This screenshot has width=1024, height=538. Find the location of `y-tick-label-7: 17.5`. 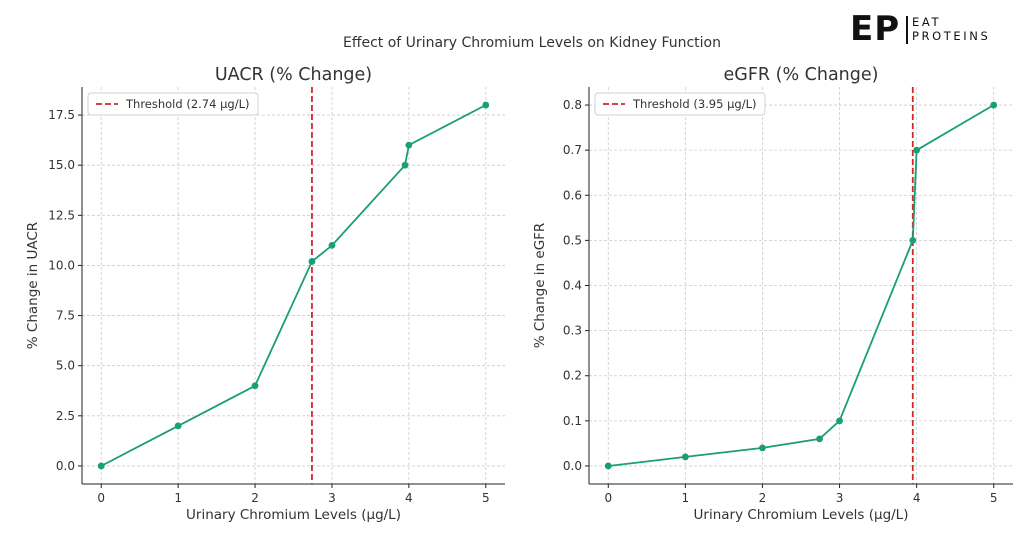

y-tick-label-7: 17.5 is located at coordinates (61, 115).